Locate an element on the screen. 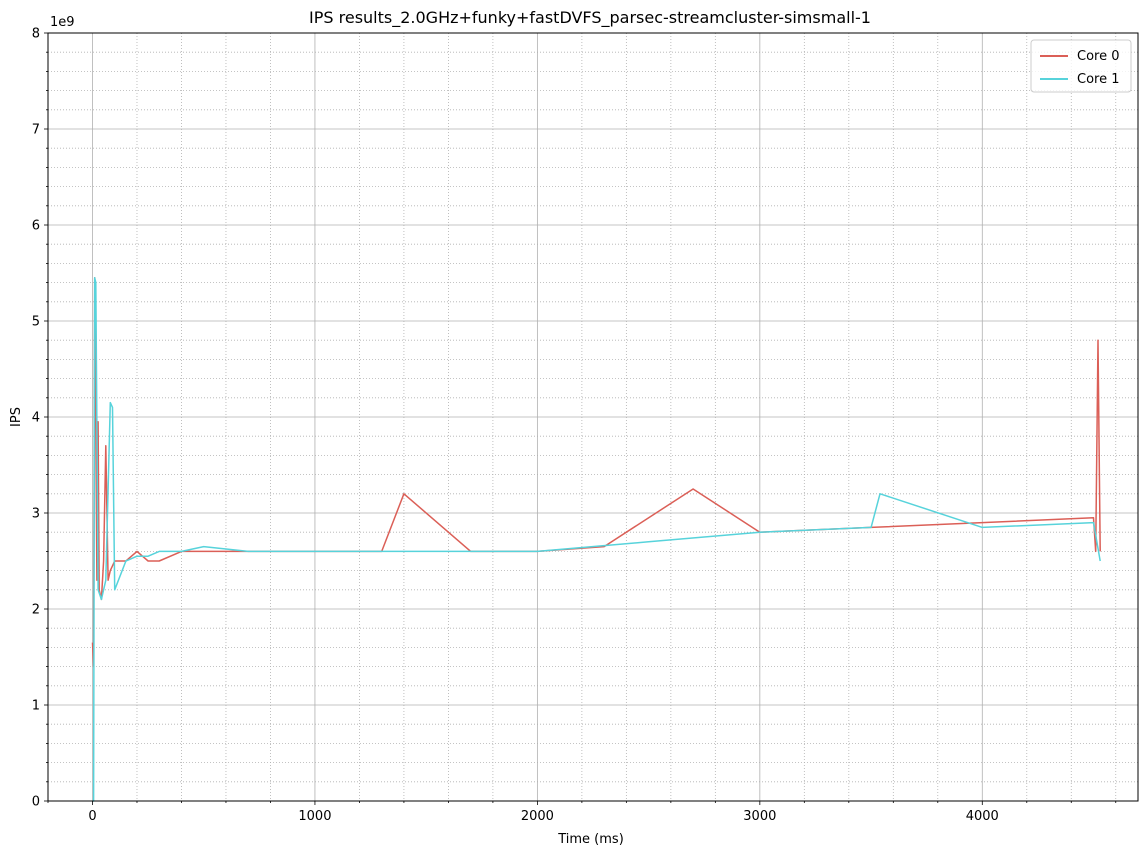  y-tick-label: 5 is located at coordinates (36, 322).